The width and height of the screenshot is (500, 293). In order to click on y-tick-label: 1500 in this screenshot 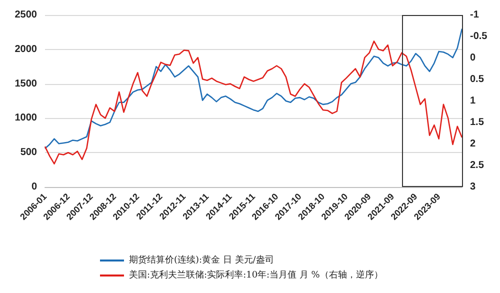, I will do `click(26, 84)`.